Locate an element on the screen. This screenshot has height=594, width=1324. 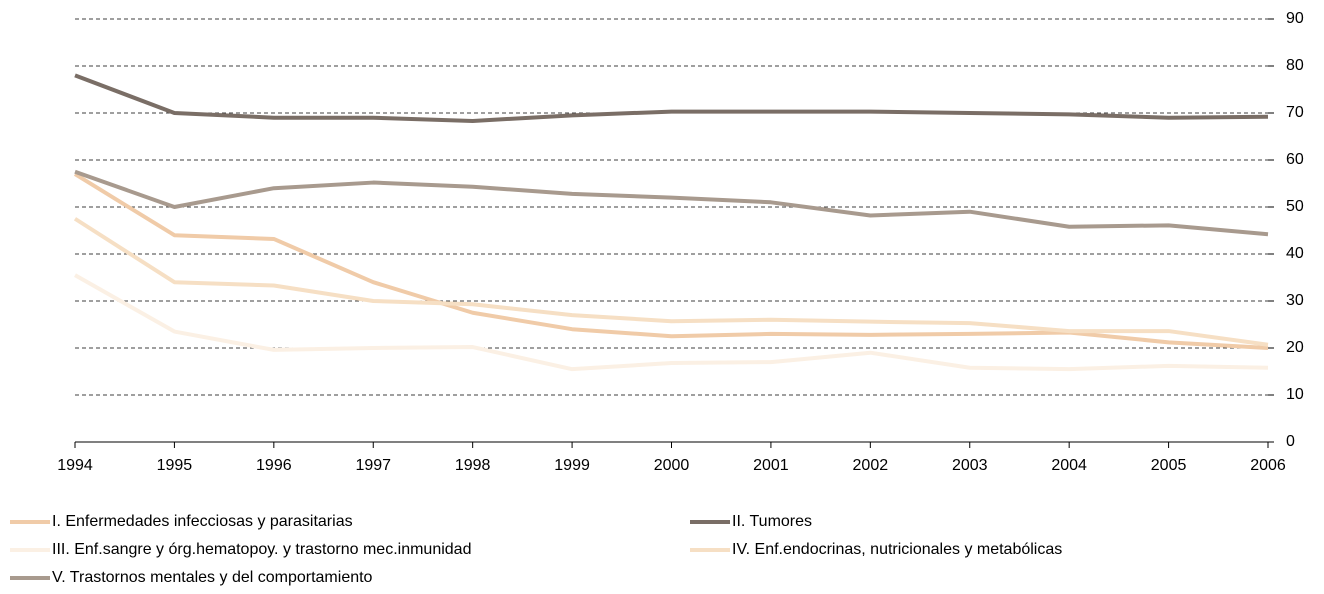
x-tick-label: 1995 is located at coordinates (175, 465).